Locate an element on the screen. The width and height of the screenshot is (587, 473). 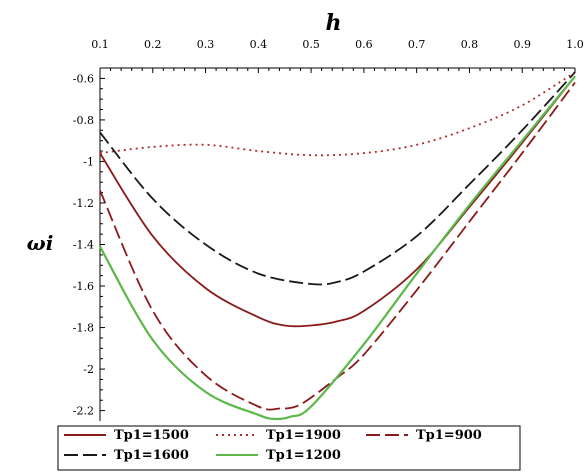
y-ticks: -0.6 -0.8 -1 -1.2 -1.4 -1.6 -1.8 -2 -2.2 is located at coordinates (89, 245).